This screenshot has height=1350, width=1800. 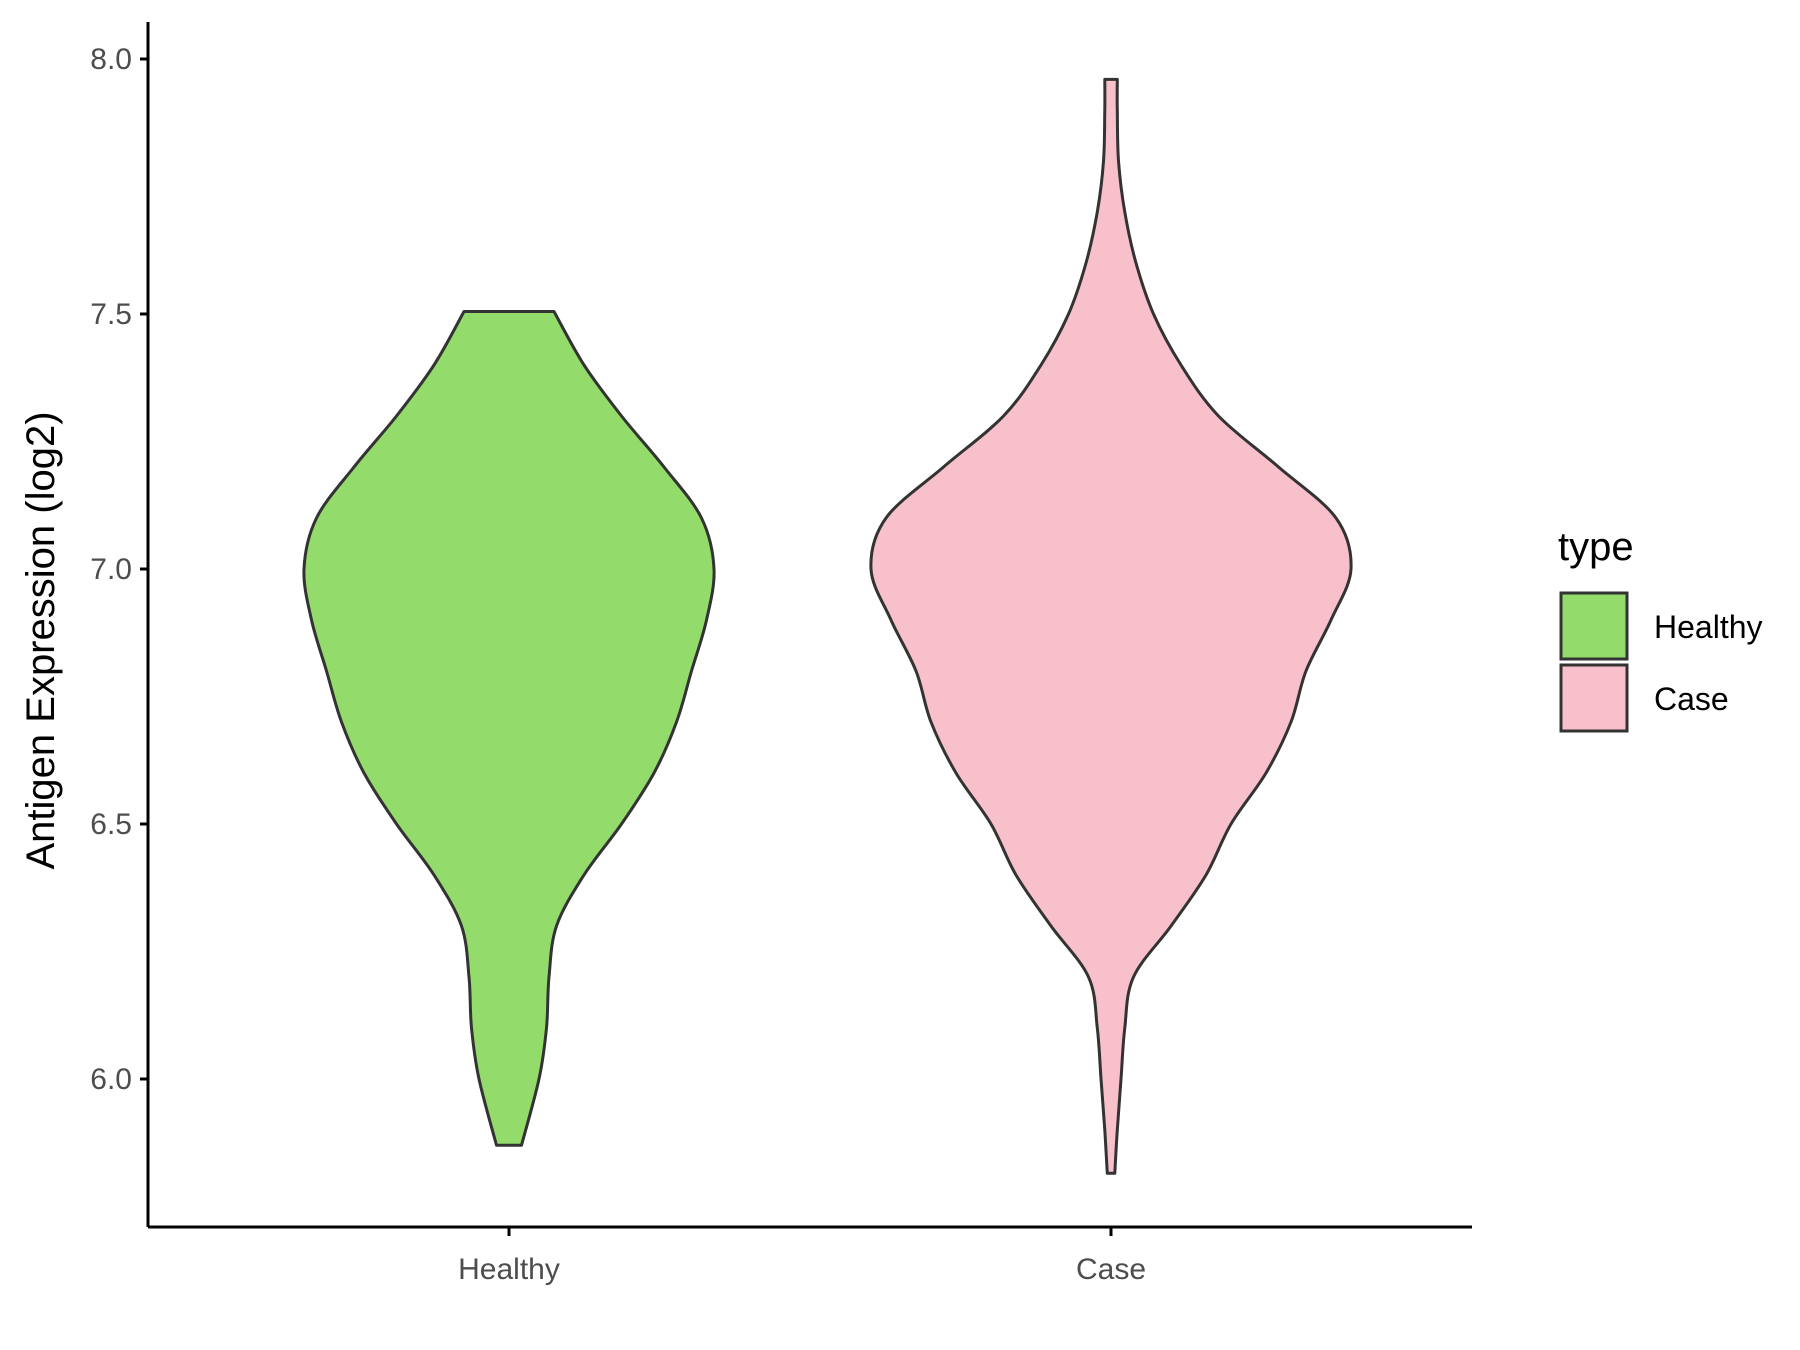 What do you see at coordinates (1594, 626) in the screenshot?
I see `legend-key-healthy` at bounding box center [1594, 626].